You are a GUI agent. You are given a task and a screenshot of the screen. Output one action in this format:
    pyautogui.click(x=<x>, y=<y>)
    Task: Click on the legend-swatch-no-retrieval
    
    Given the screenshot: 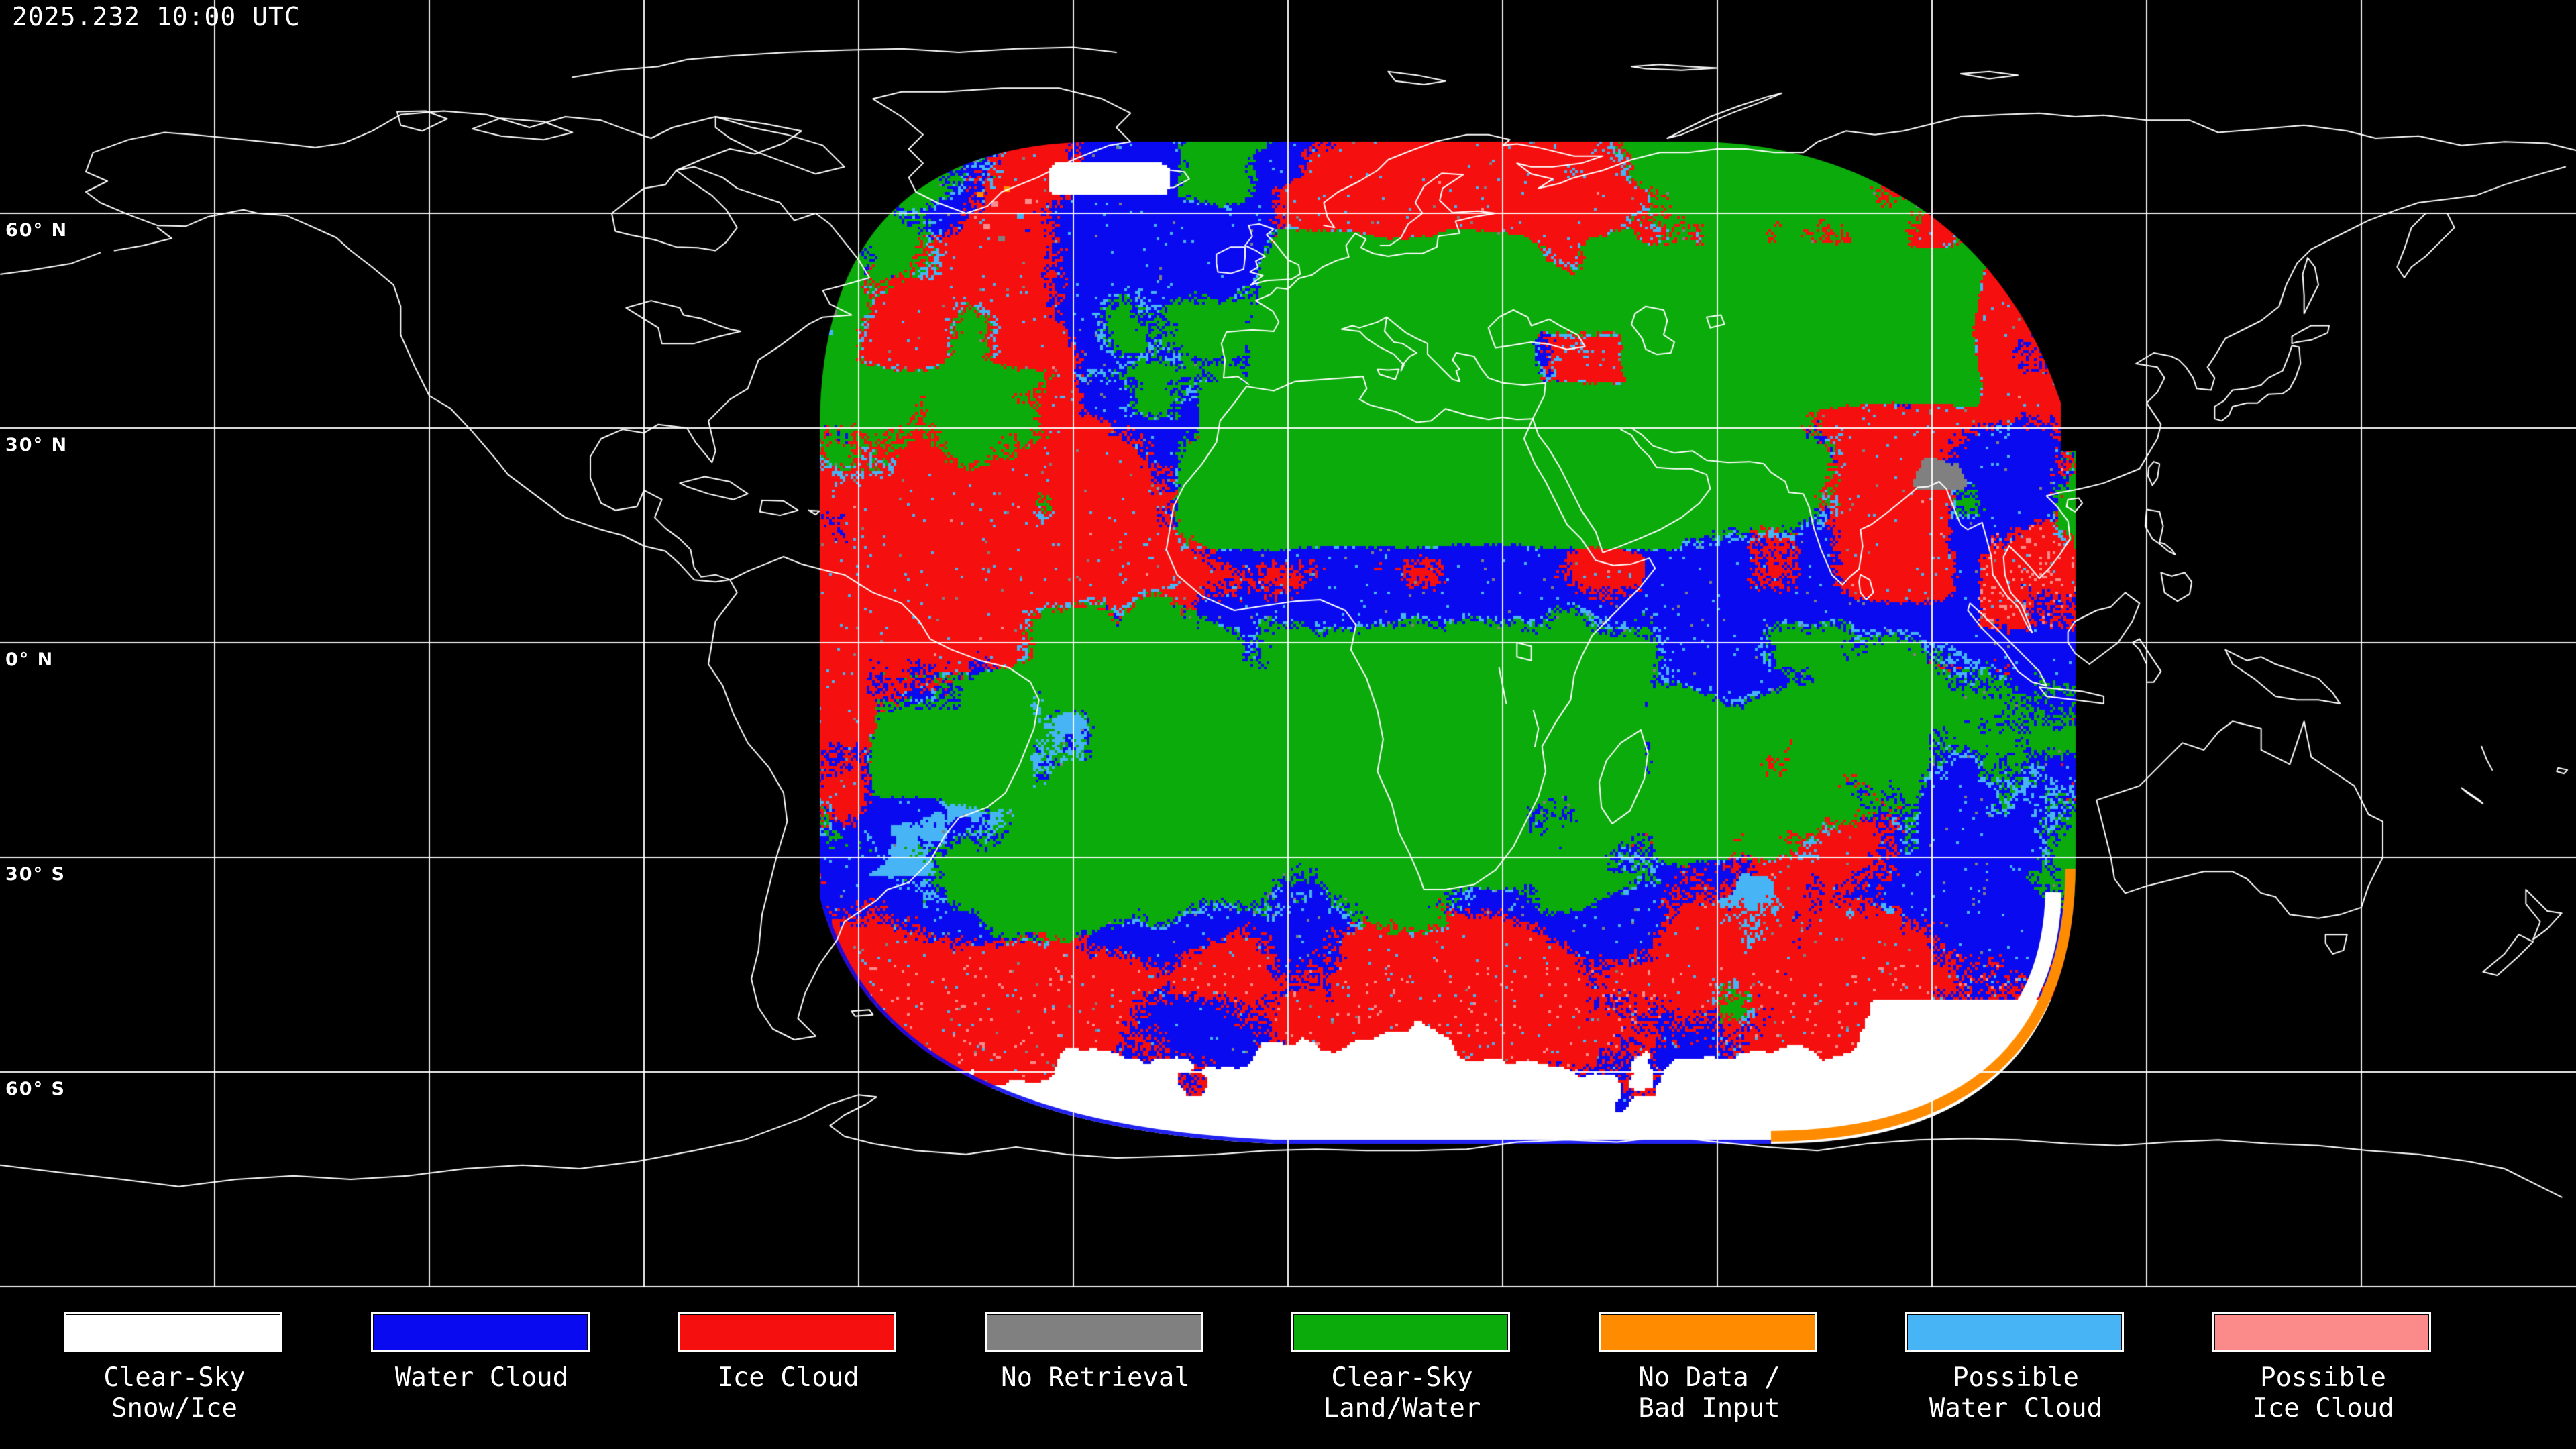 What is the action you would take?
    pyautogui.click(x=1094, y=1332)
    